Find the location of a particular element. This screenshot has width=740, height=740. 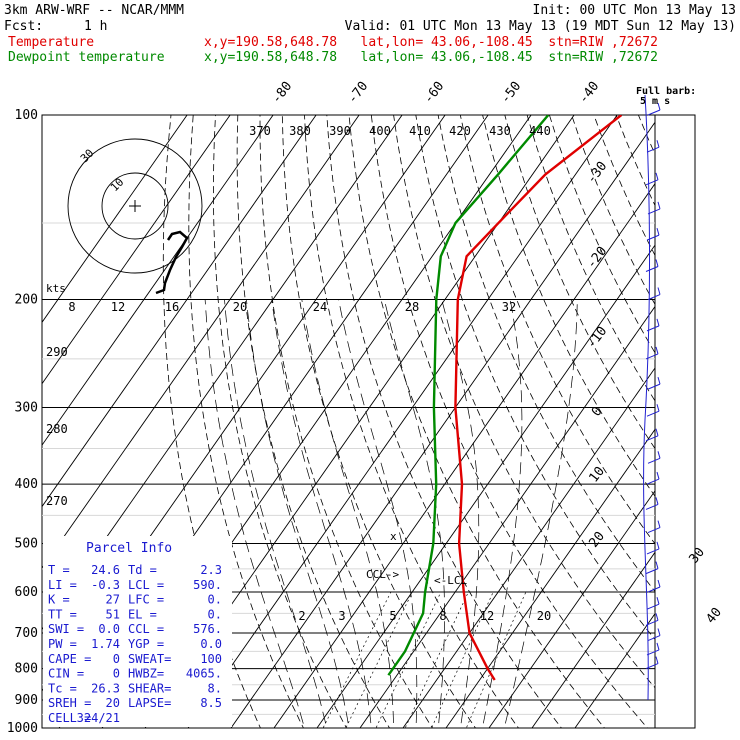

mixing-ratio-label-2: 2 is located at coordinates (301, 616).